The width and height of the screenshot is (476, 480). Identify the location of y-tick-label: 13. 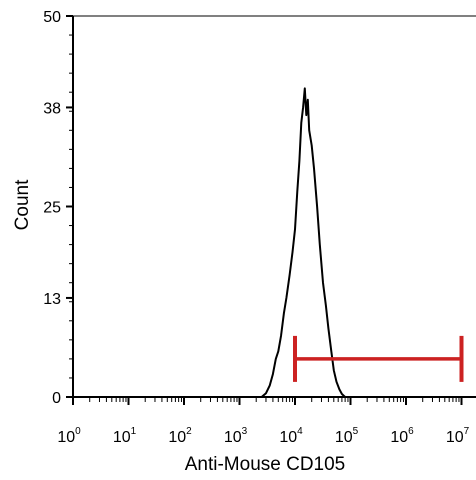
(52, 299).